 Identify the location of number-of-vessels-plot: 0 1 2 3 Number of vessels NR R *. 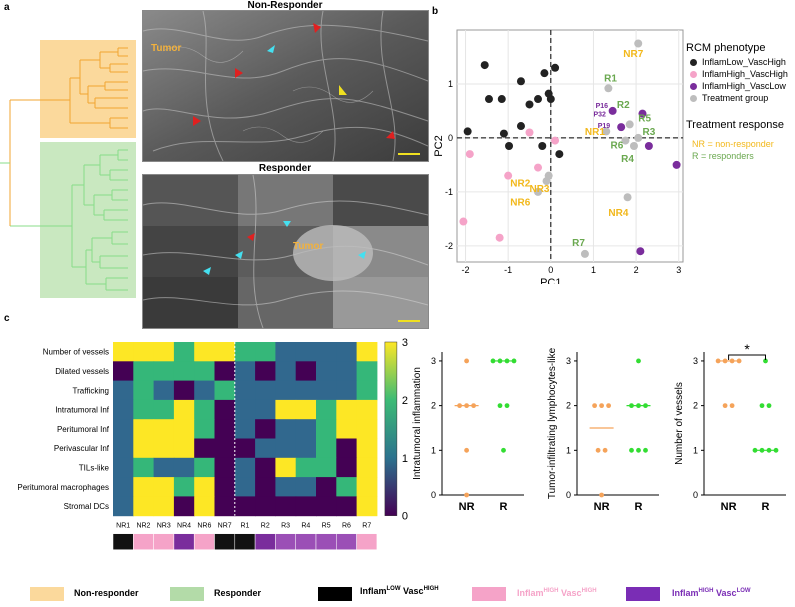
(730, 427).